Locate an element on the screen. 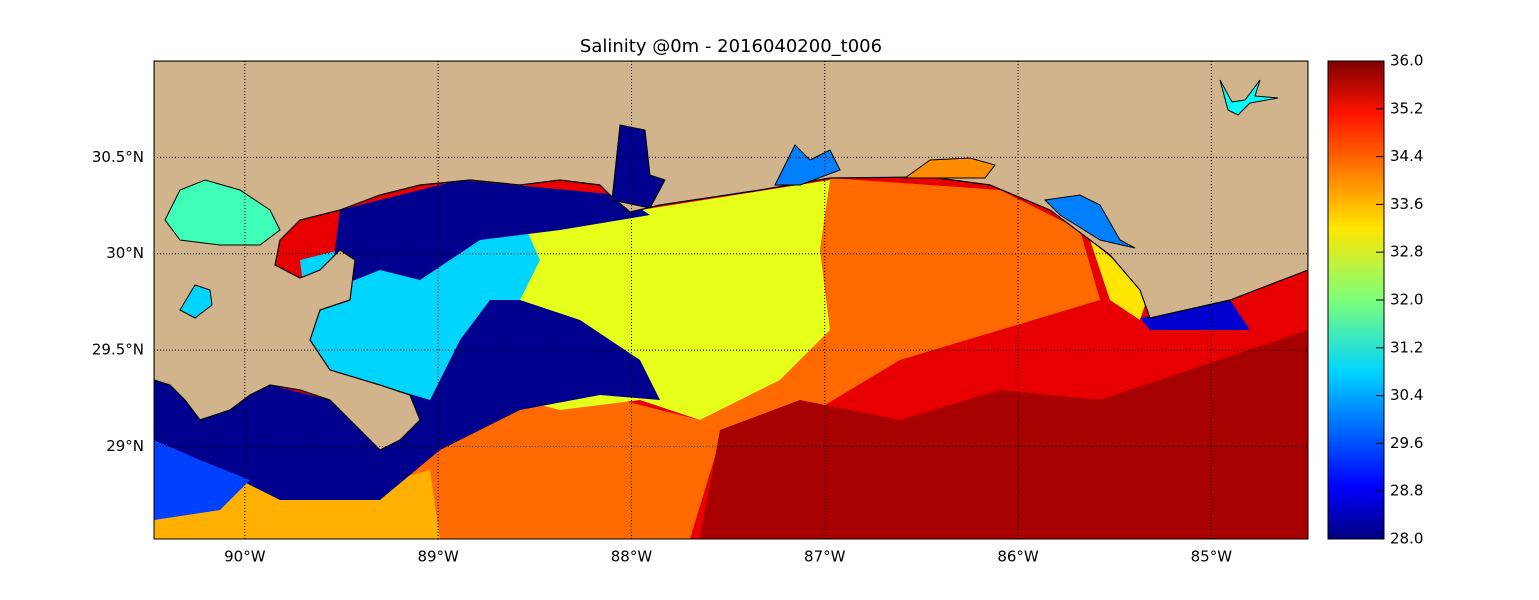  x-tick-label: 87°W is located at coordinates (825, 557).